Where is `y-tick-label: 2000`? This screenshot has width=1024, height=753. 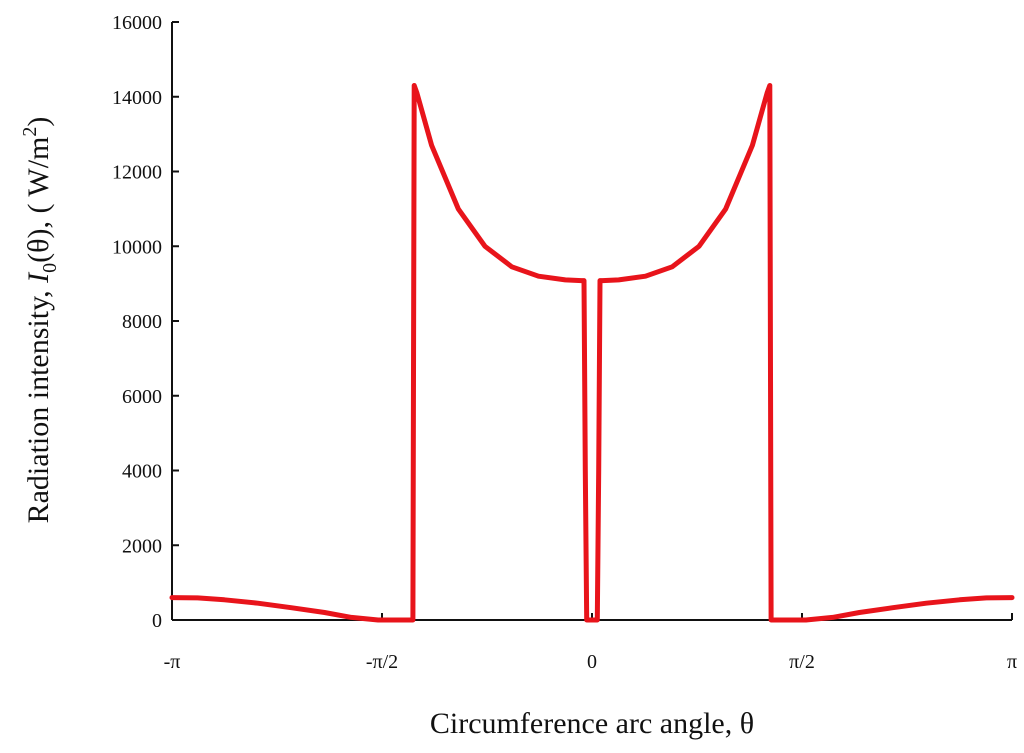
y-tick-label: 2000 is located at coordinates (142, 546).